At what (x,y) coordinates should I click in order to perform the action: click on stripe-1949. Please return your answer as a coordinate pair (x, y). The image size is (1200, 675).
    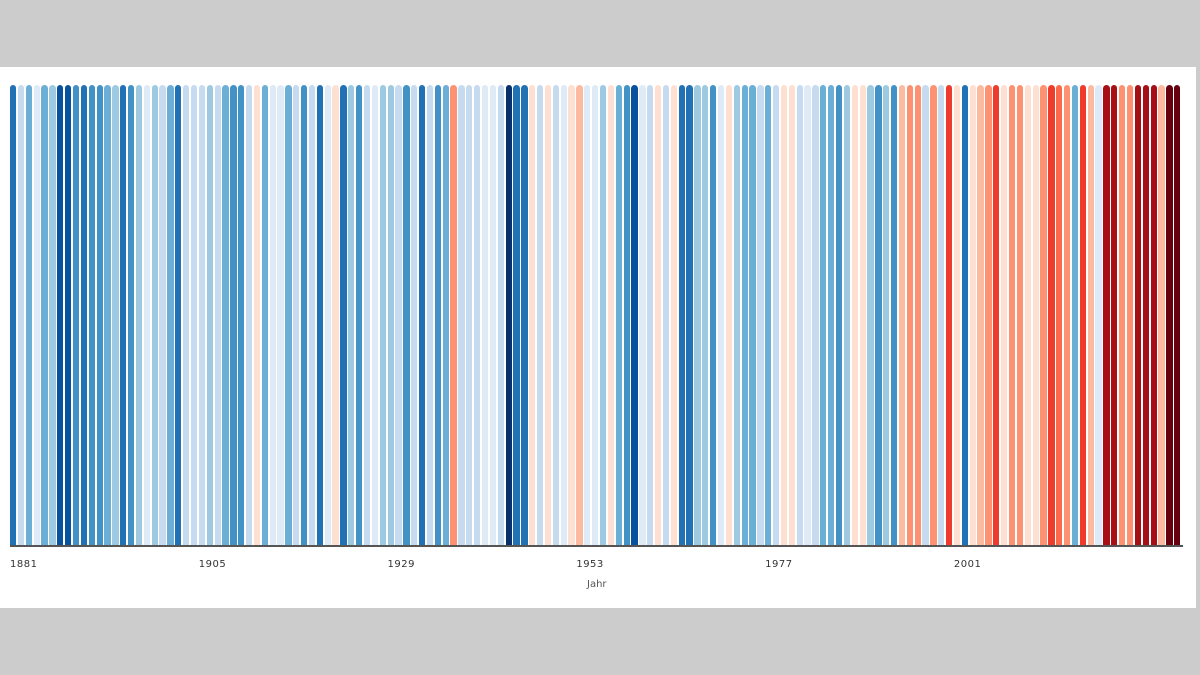
    Looking at the image, I should click on (548, 315).